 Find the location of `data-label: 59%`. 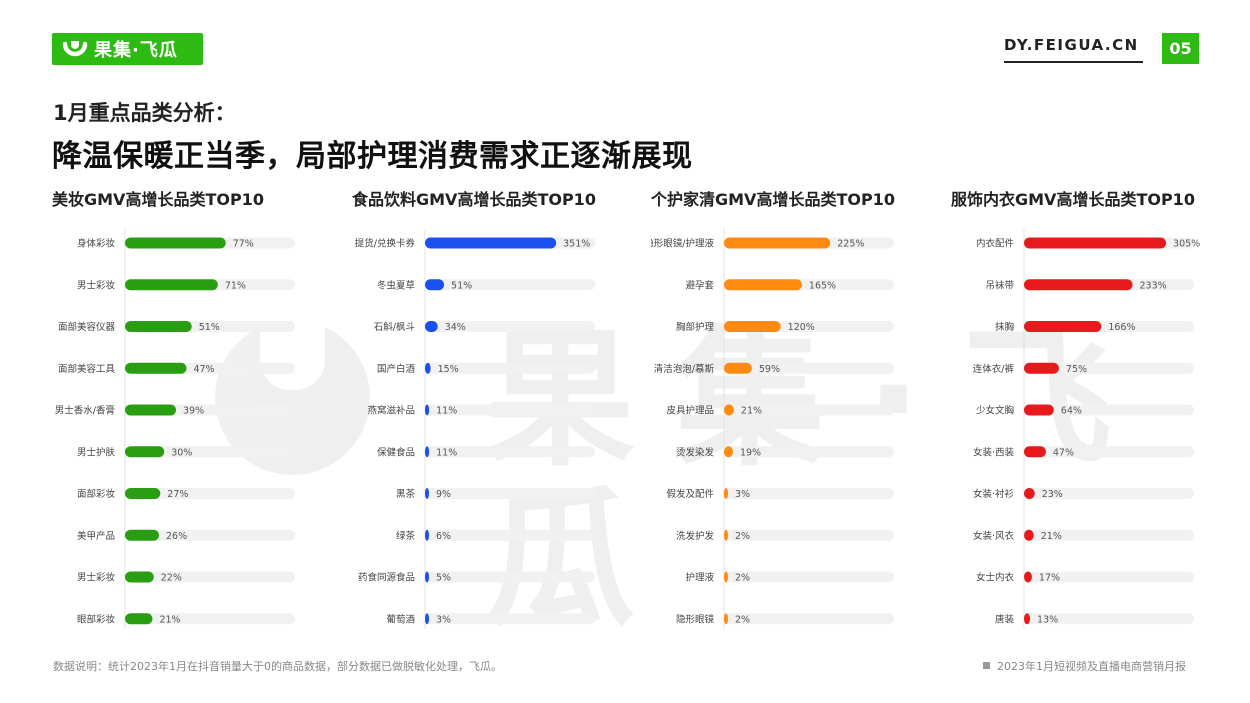

data-label: 59% is located at coordinates (769, 369).